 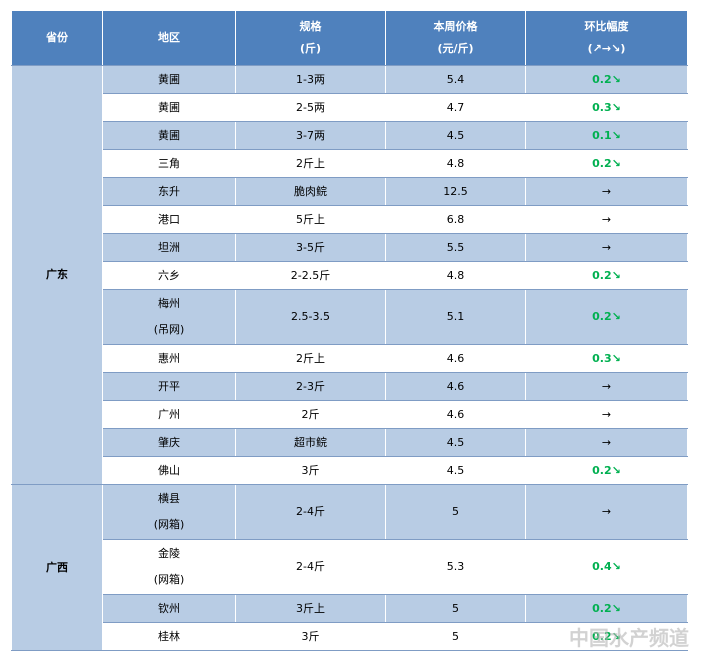 What do you see at coordinates (169, 329) in the screenshot?
I see `cell-line: (吊网)` at bounding box center [169, 329].